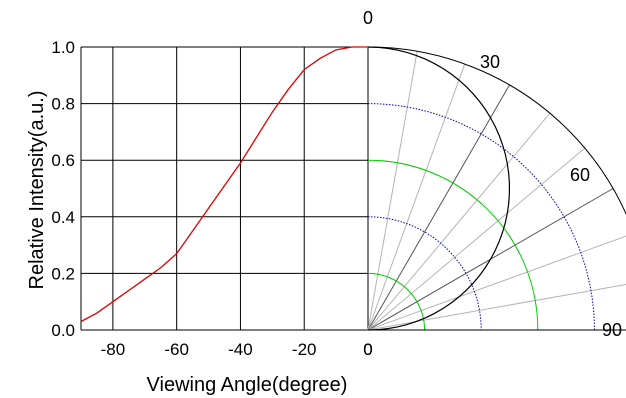 This screenshot has height=398, width=626. I want to click on x-tick-label: 0, so click(367, 349).